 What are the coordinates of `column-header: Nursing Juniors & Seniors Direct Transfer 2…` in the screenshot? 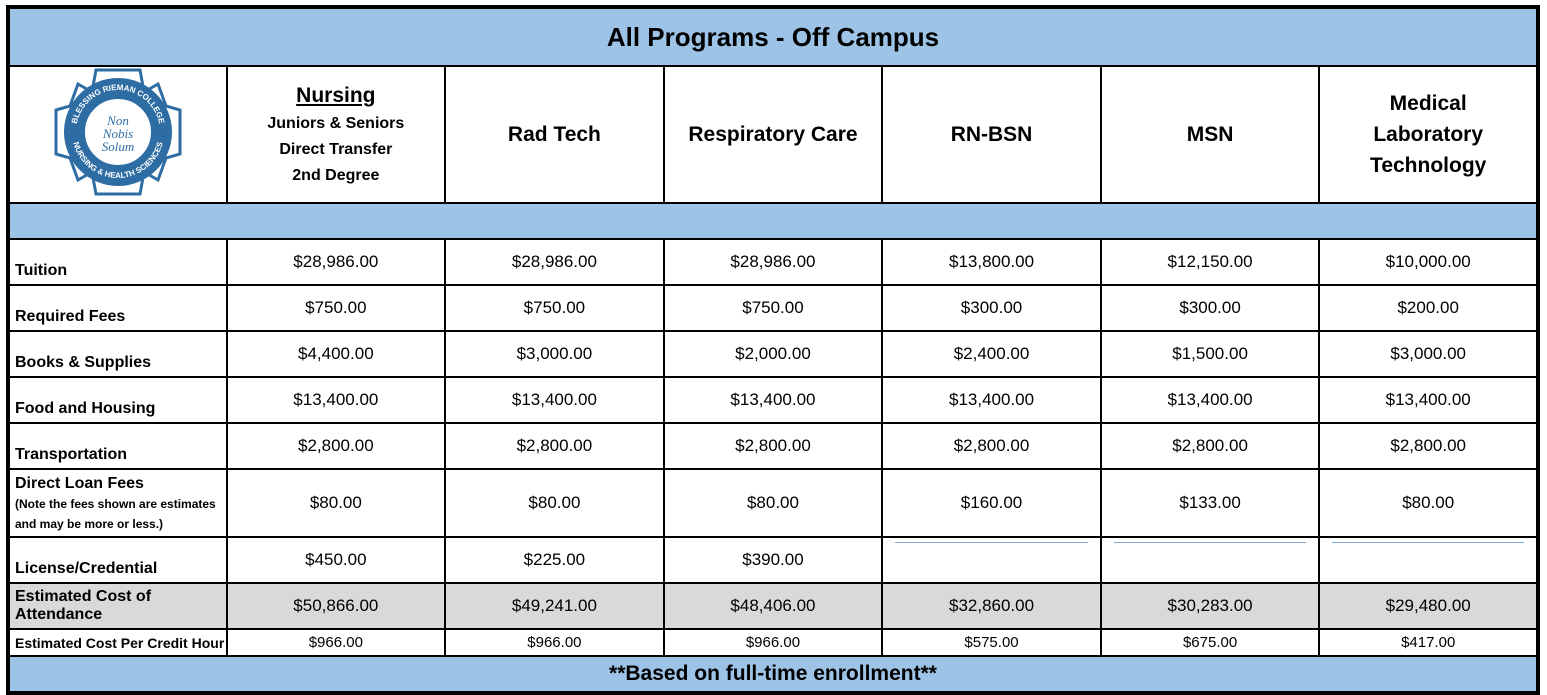 It's located at (336, 134).